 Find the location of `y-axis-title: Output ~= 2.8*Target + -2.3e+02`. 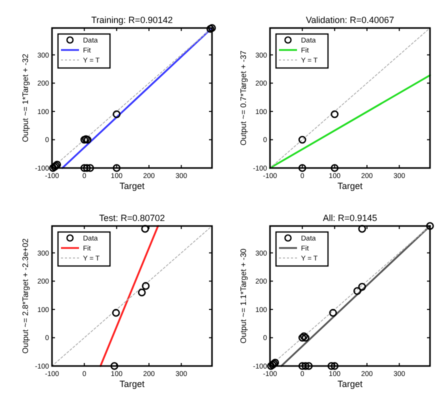

y-axis-title: Output ~= 2.8*Target + -2.3e+02 is located at coordinates (25, 296).